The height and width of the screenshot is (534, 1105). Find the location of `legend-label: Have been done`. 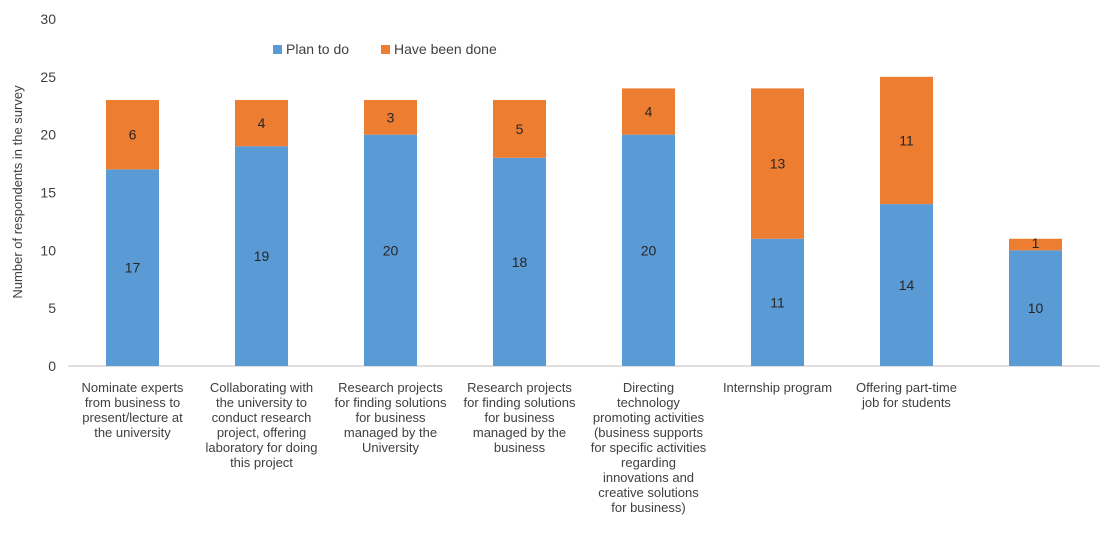

legend-label: Have been done is located at coordinates (445, 49).